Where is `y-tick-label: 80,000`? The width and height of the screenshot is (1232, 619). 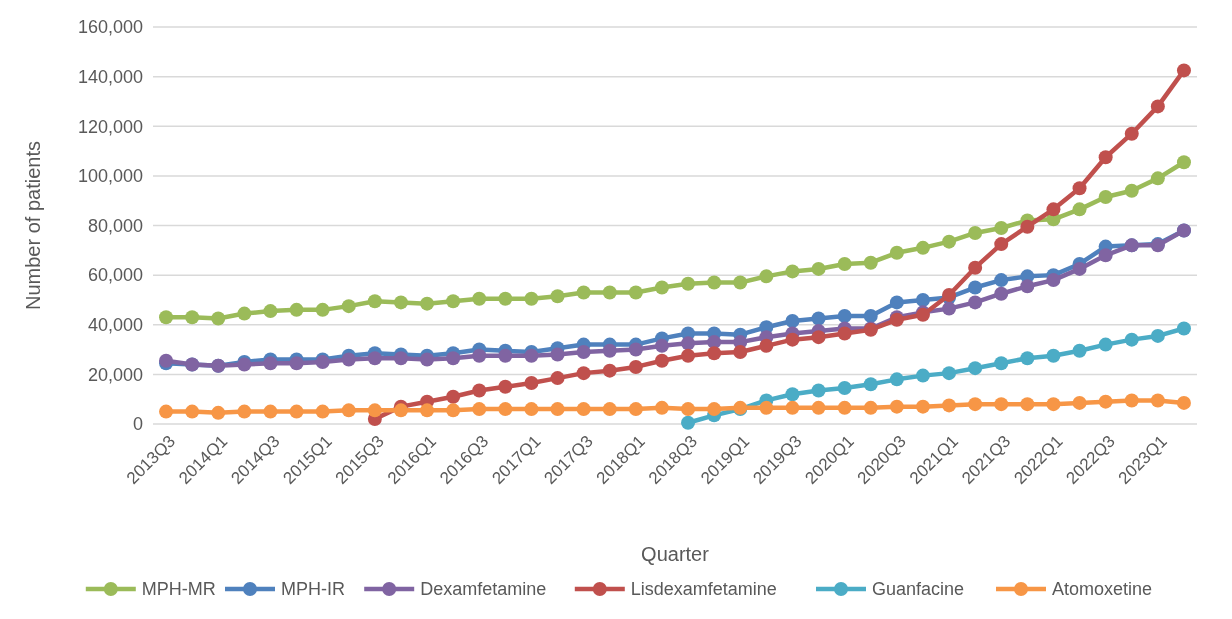 y-tick-label: 80,000 is located at coordinates (115, 225).